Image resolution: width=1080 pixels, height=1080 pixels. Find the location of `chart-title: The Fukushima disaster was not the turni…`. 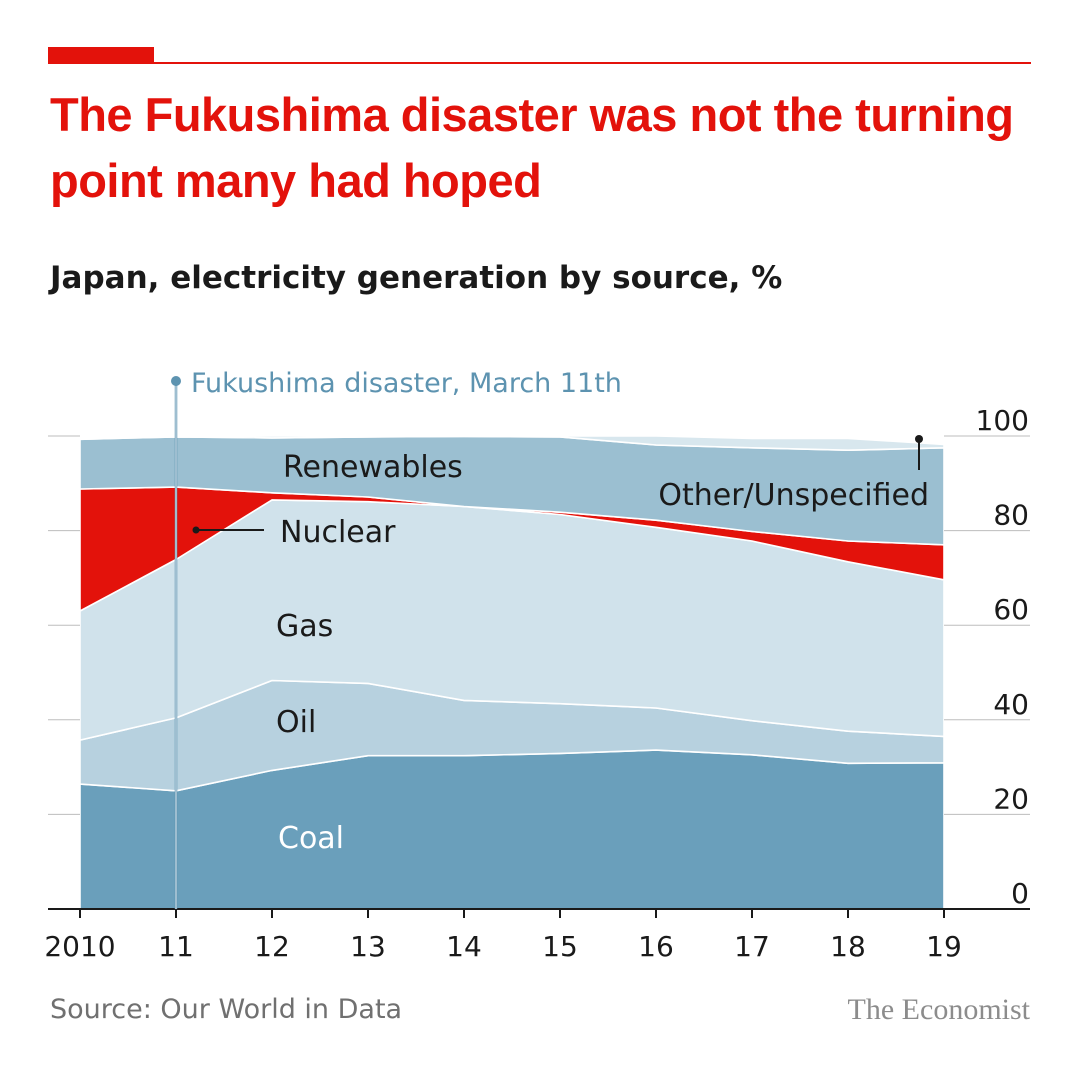

chart-title: The Fukushima disaster was not the turni… is located at coordinates (532, 147).